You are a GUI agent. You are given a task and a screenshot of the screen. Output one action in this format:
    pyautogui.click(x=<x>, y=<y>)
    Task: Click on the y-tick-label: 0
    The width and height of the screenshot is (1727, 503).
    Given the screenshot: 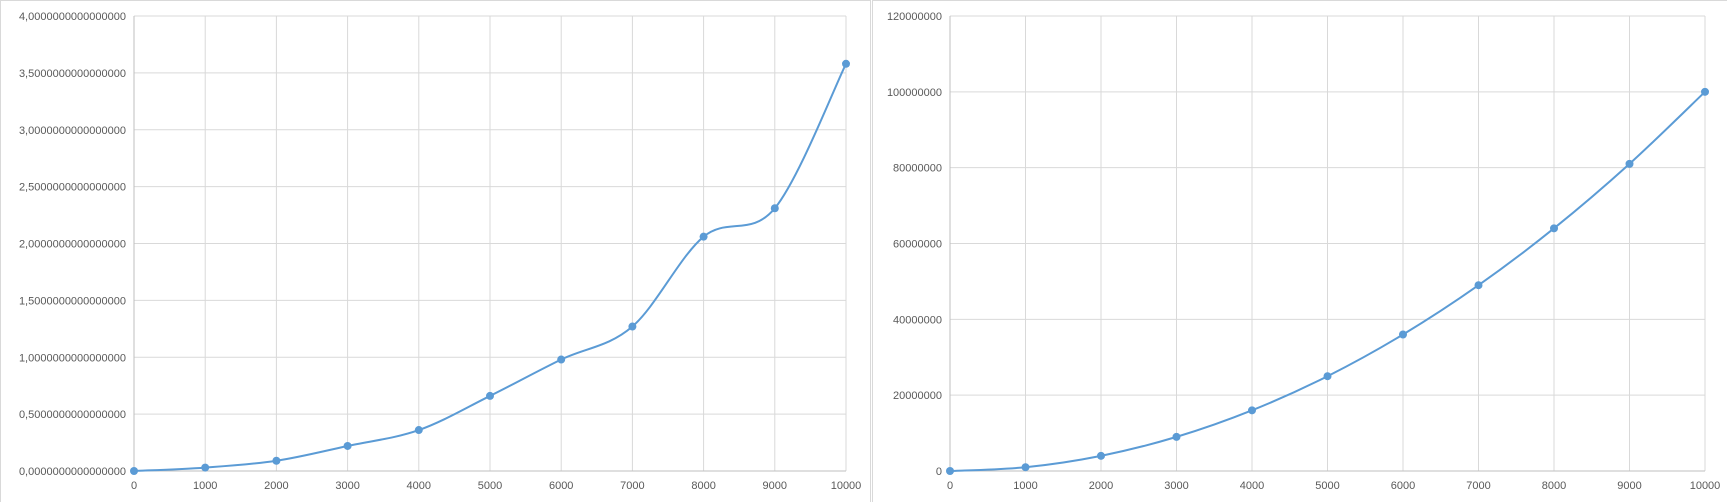 What is the action you would take?
    pyautogui.click(x=939, y=472)
    